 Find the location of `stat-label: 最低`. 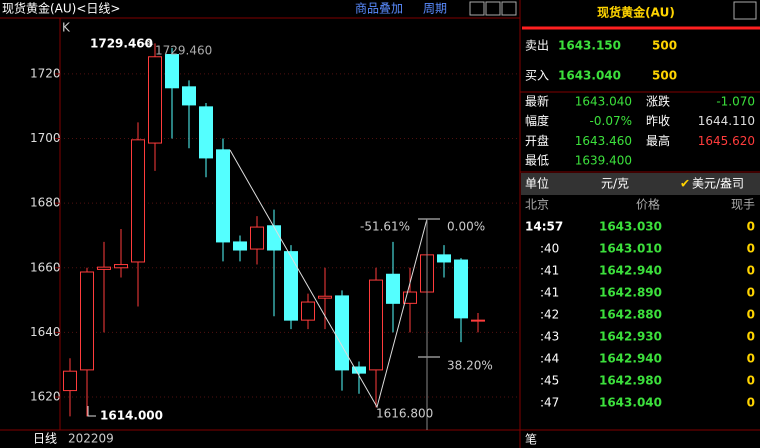

stat-label: 最低 is located at coordinates (537, 161).